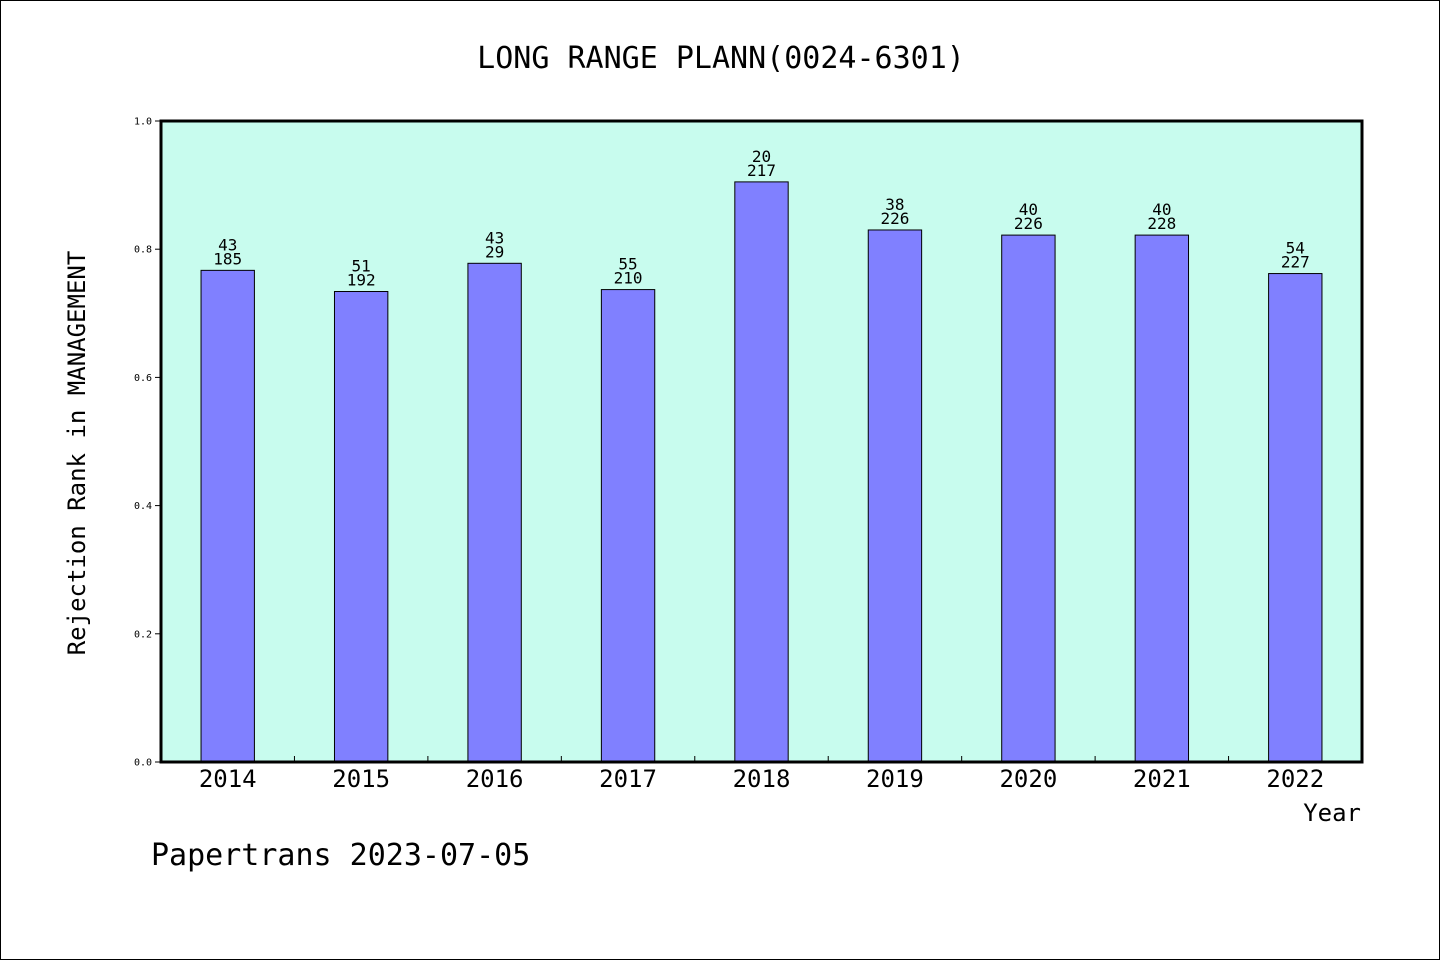 The width and height of the screenshot is (1440, 961). Describe the element at coordinates (627, 264) in the screenshot. I see `bar-label-top: 55` at that location.